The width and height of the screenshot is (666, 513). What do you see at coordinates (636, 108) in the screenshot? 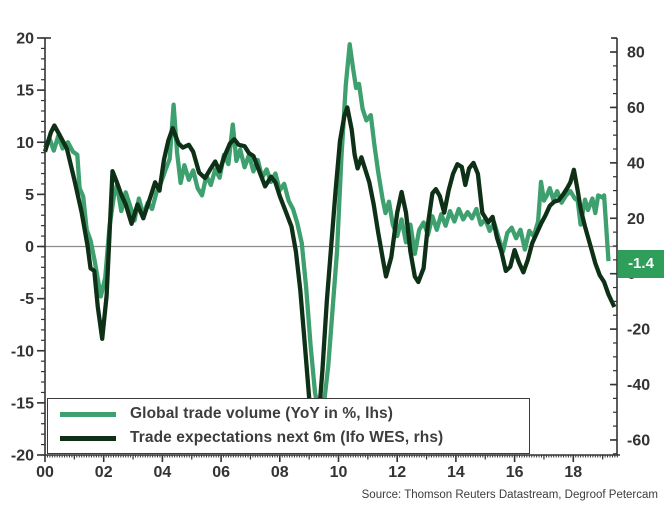
I see `right-axis-label: 60` at bounding box center [636, 108].